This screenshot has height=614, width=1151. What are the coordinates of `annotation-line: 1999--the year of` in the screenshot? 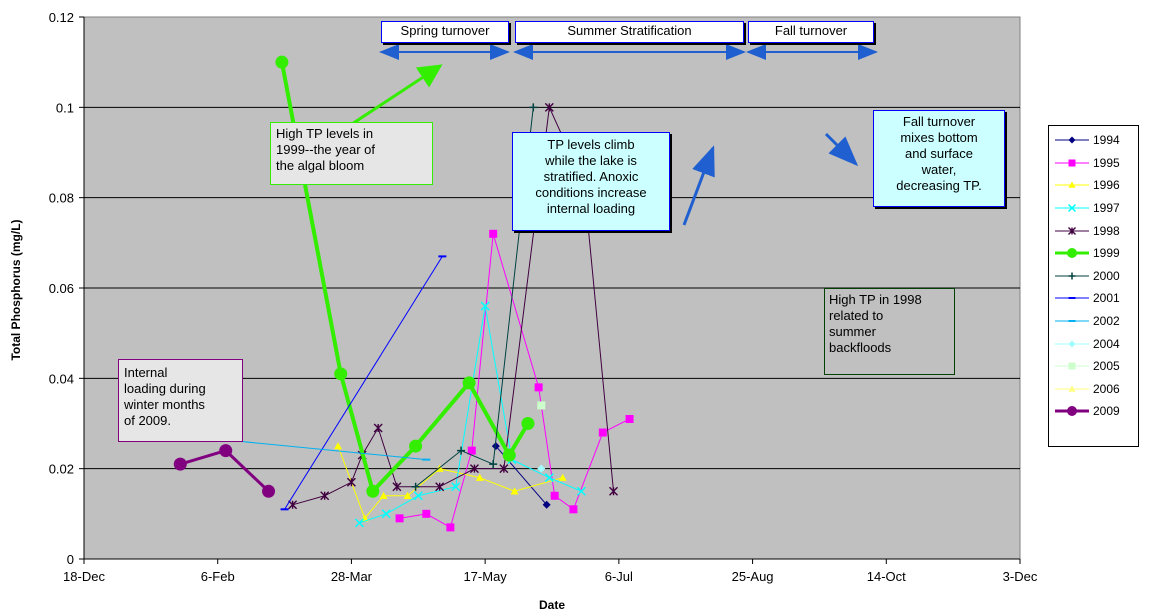 It's located at (326, 149).